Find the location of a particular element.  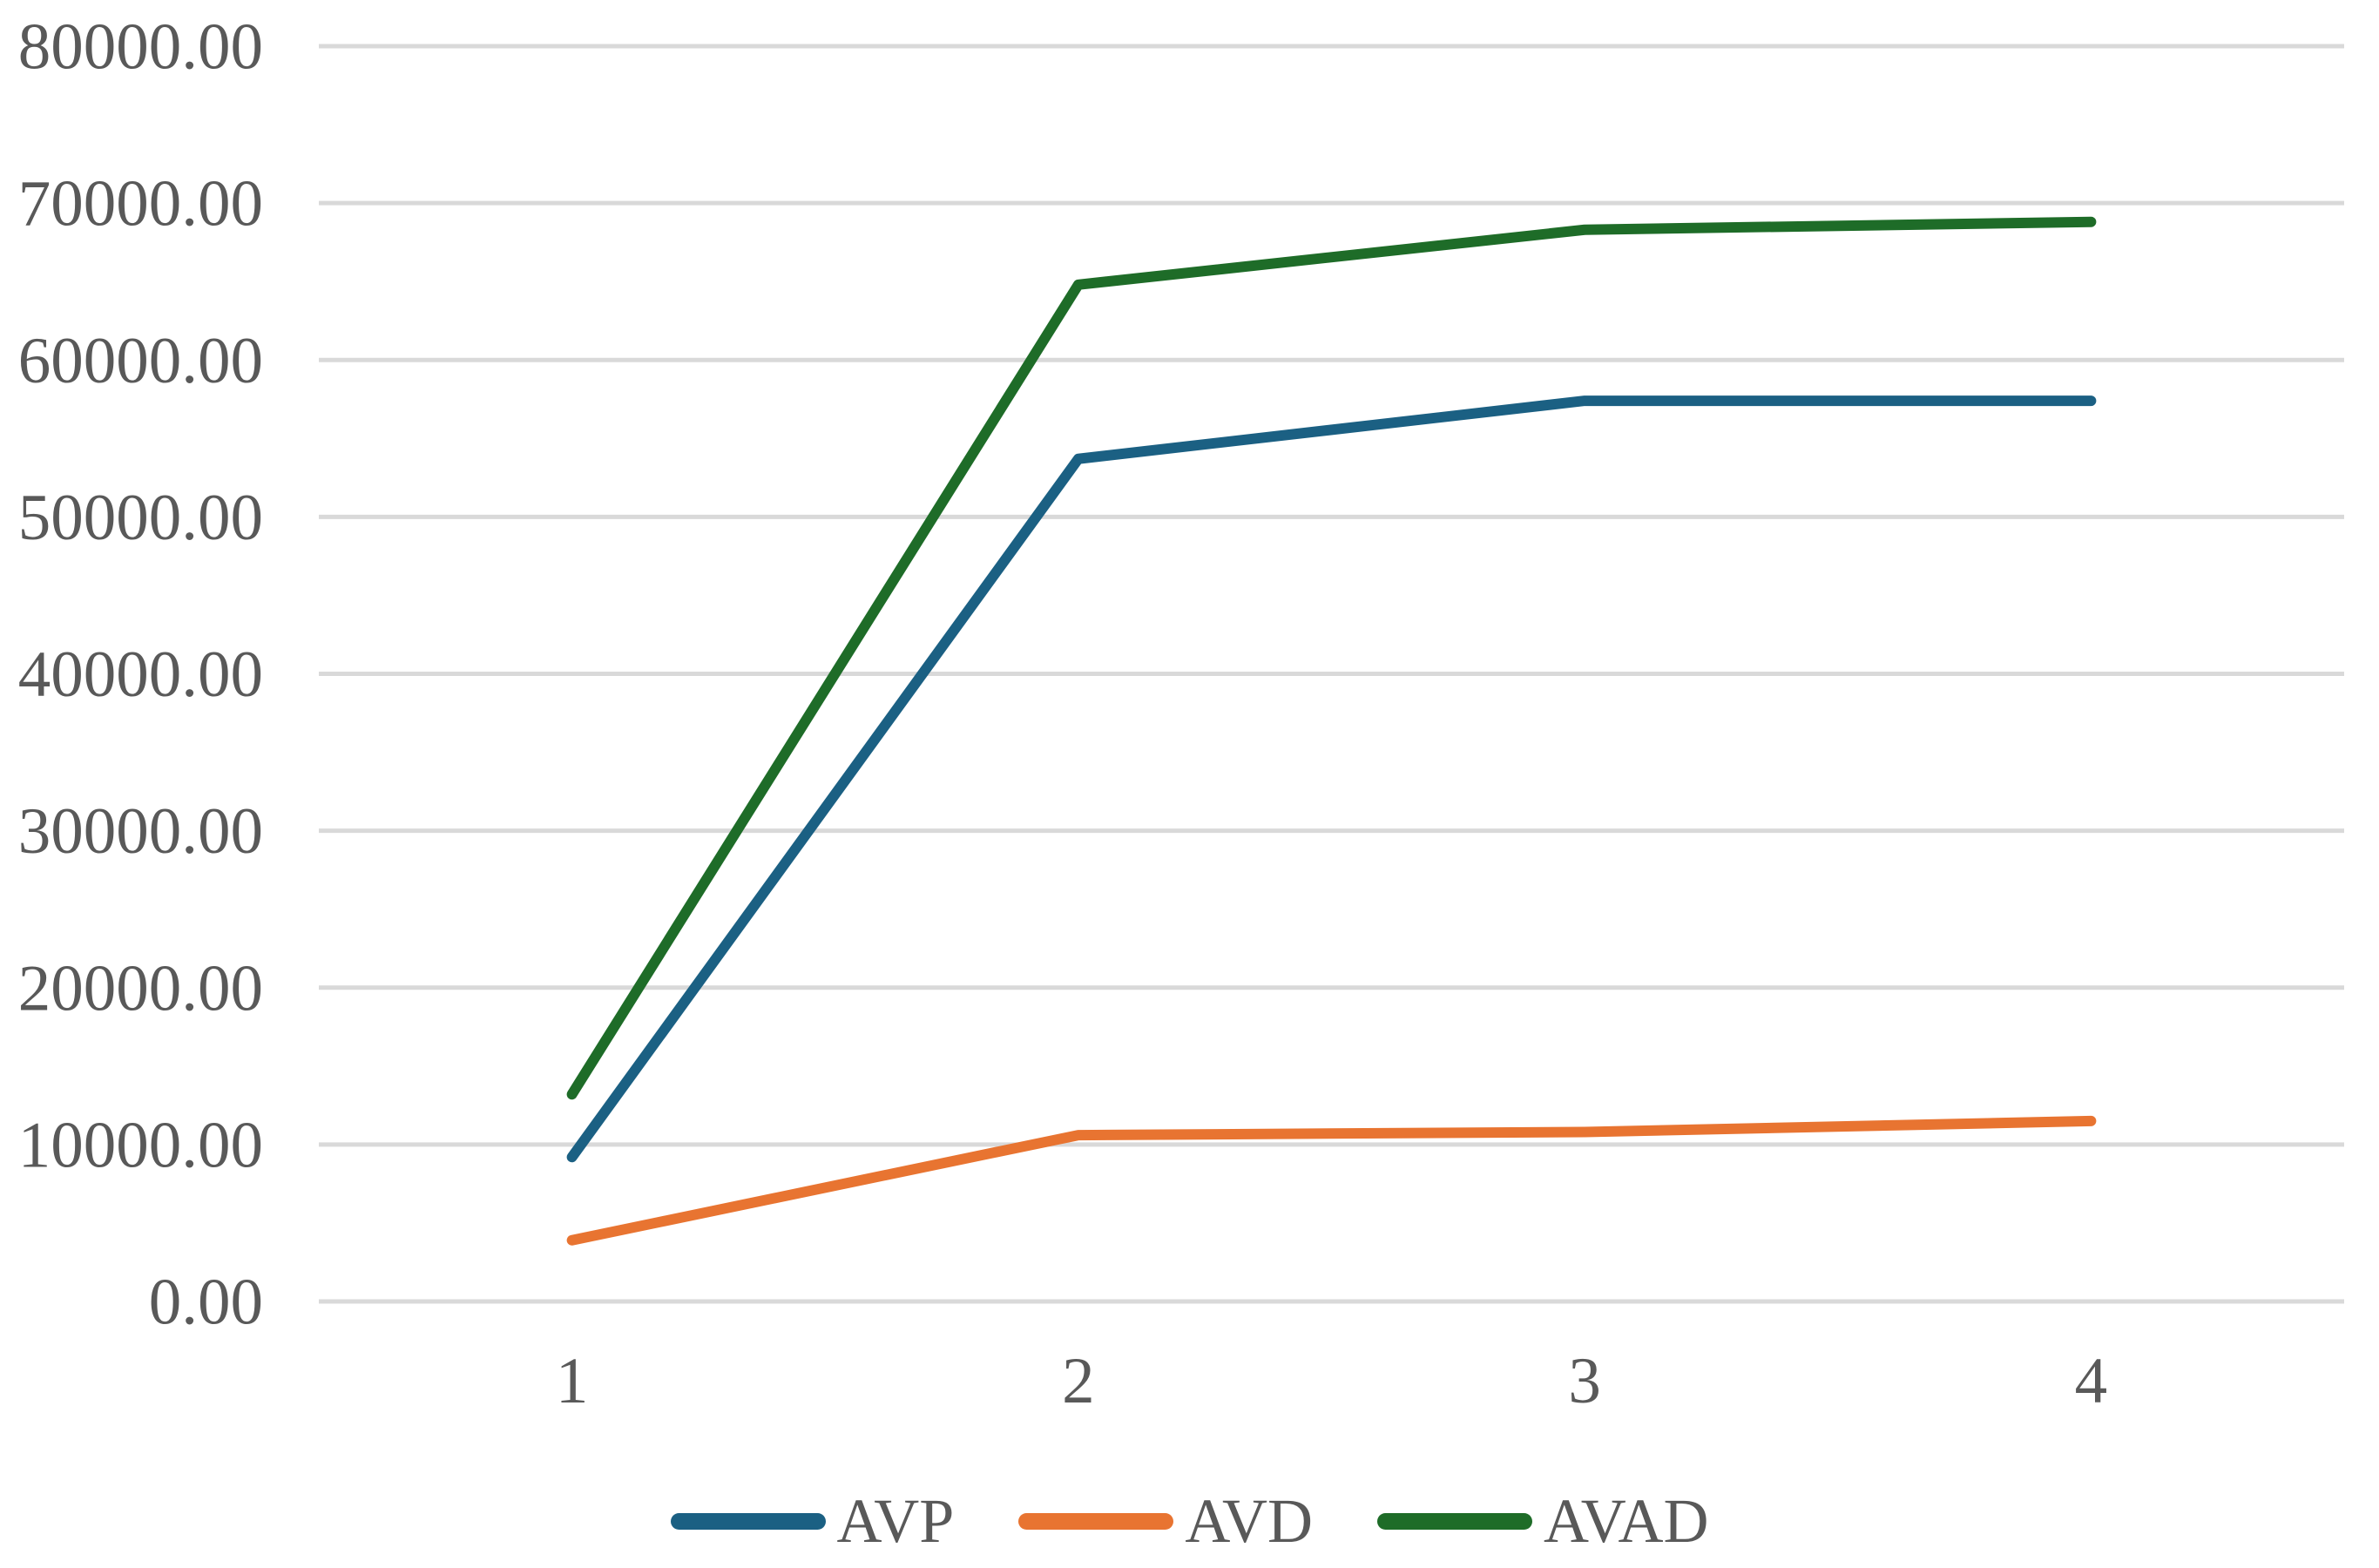

x-axis-tick-label: 1 is located at coordinates (573, 1381).